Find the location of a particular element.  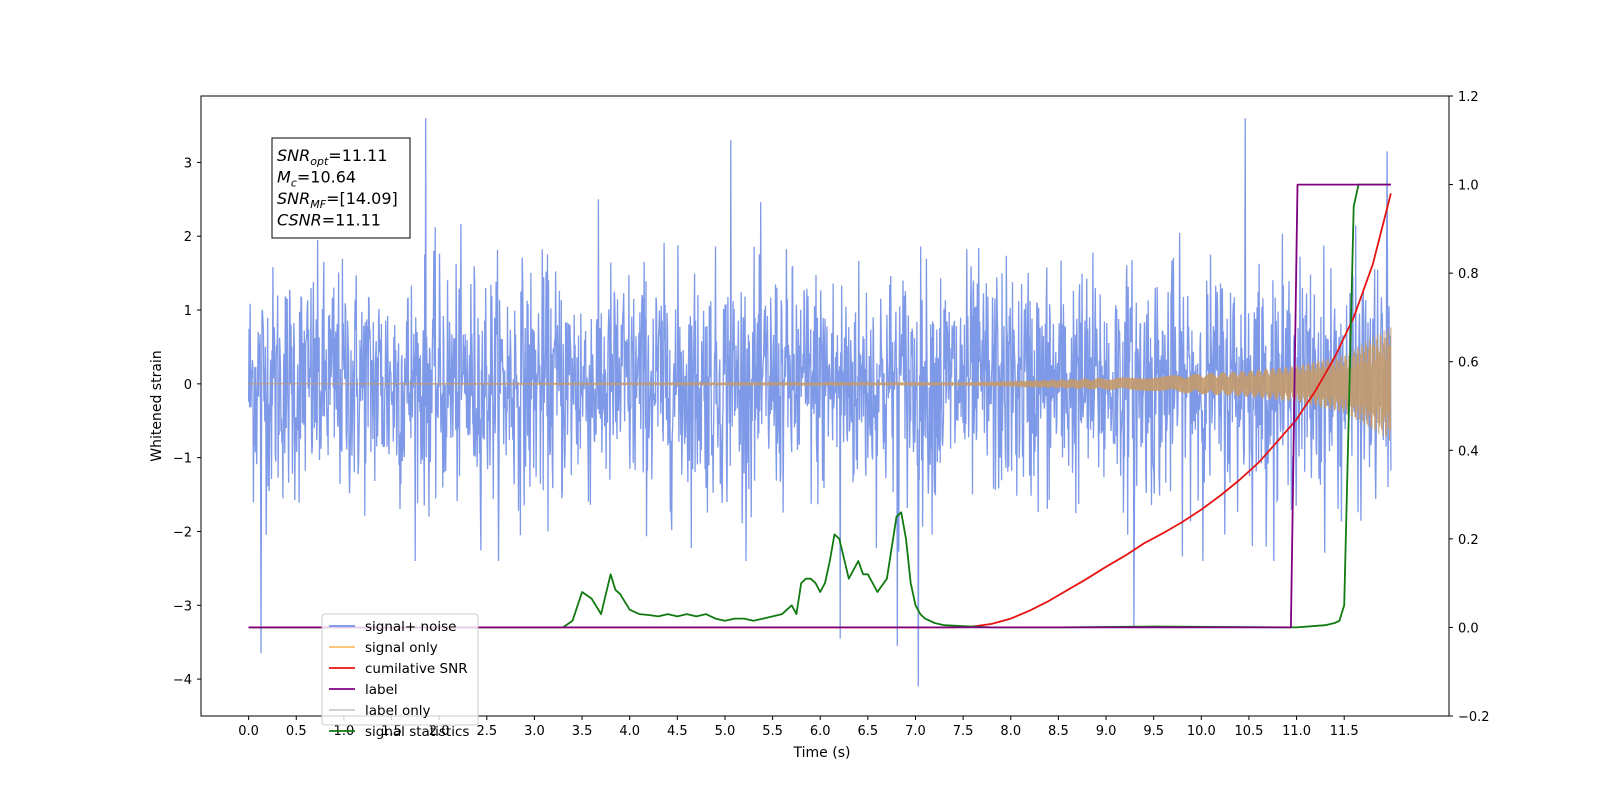

y-left-tick-label: −3 is located at coordinates (182, 606).